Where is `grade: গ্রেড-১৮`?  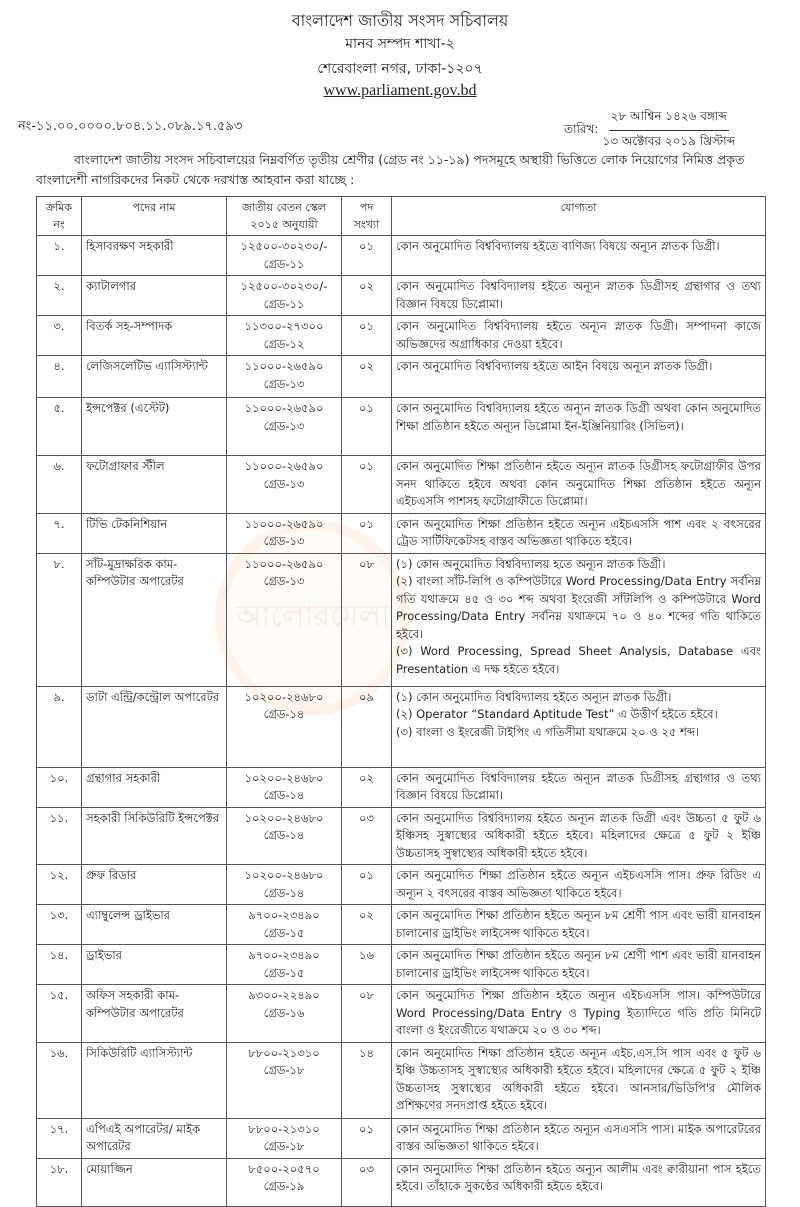 grade: গ্রেড-১৮ is located at coordinates (284, 1070).